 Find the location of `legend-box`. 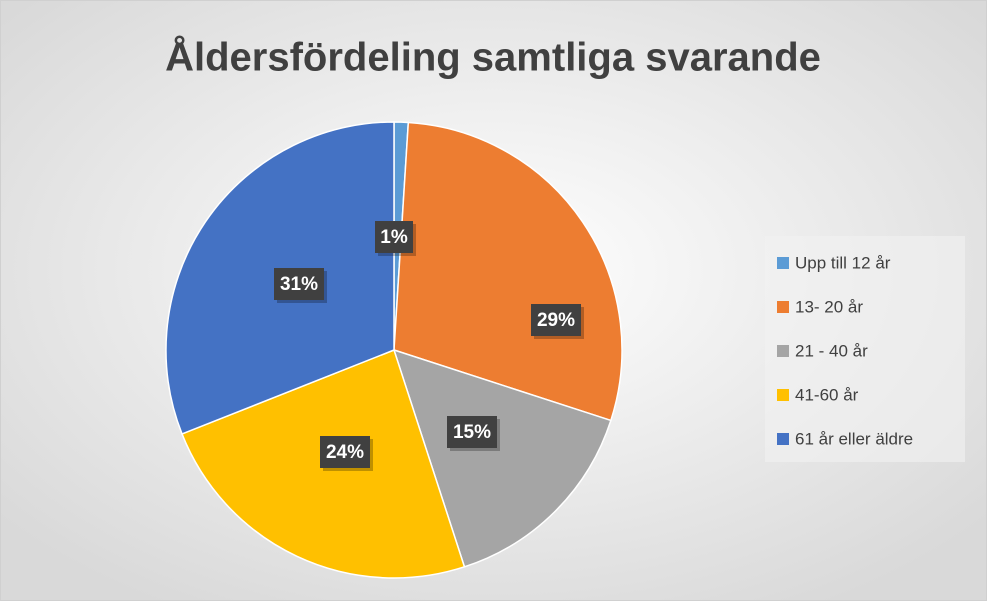

legend-box is located at coordinates (865, 349).